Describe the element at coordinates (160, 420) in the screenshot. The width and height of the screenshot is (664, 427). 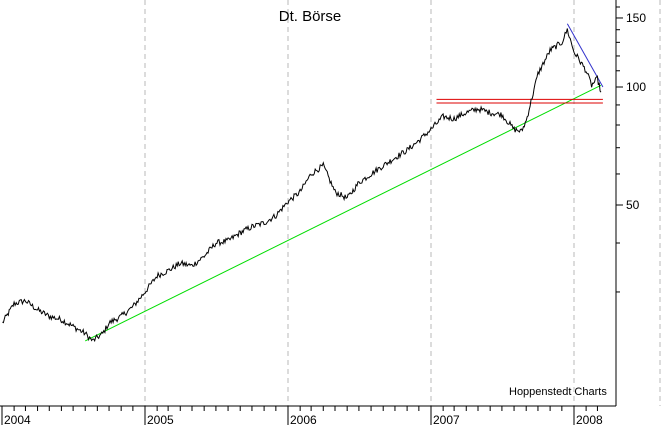
I see `x-tick-label: 2005` at that location.